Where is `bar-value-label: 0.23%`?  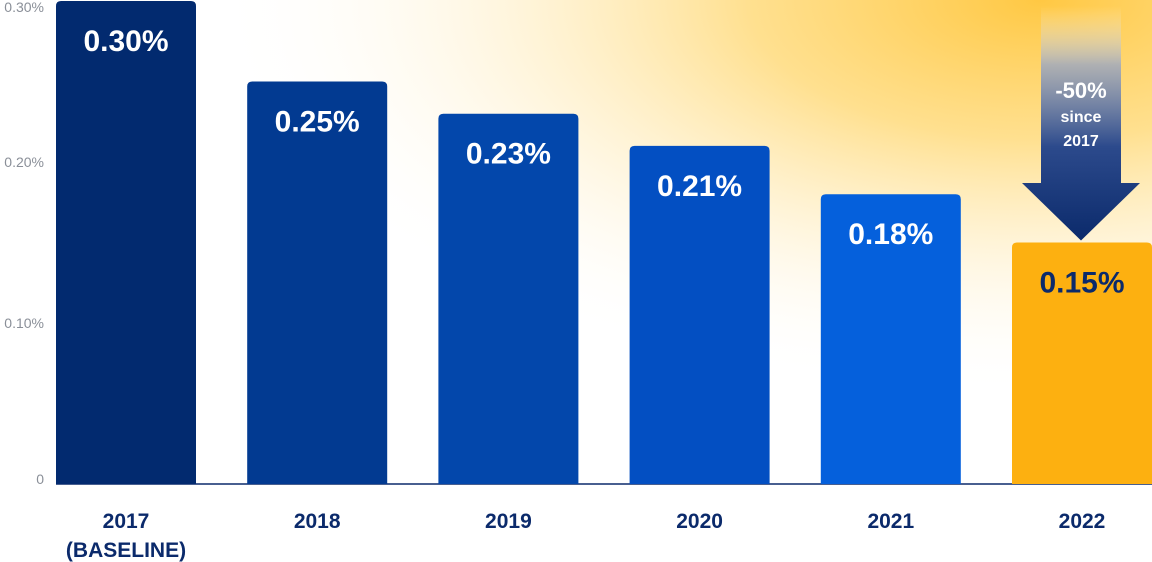
bar-value-label: 0.23% is located at coordinates (508, 154).